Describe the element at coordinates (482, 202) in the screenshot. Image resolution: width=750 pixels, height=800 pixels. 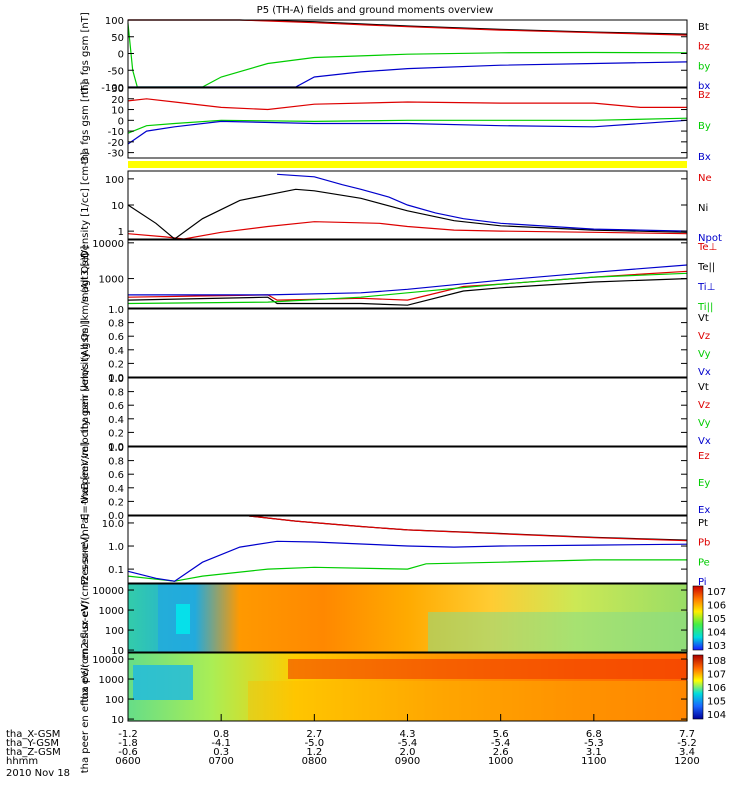
I see `series-Npot` at that location.